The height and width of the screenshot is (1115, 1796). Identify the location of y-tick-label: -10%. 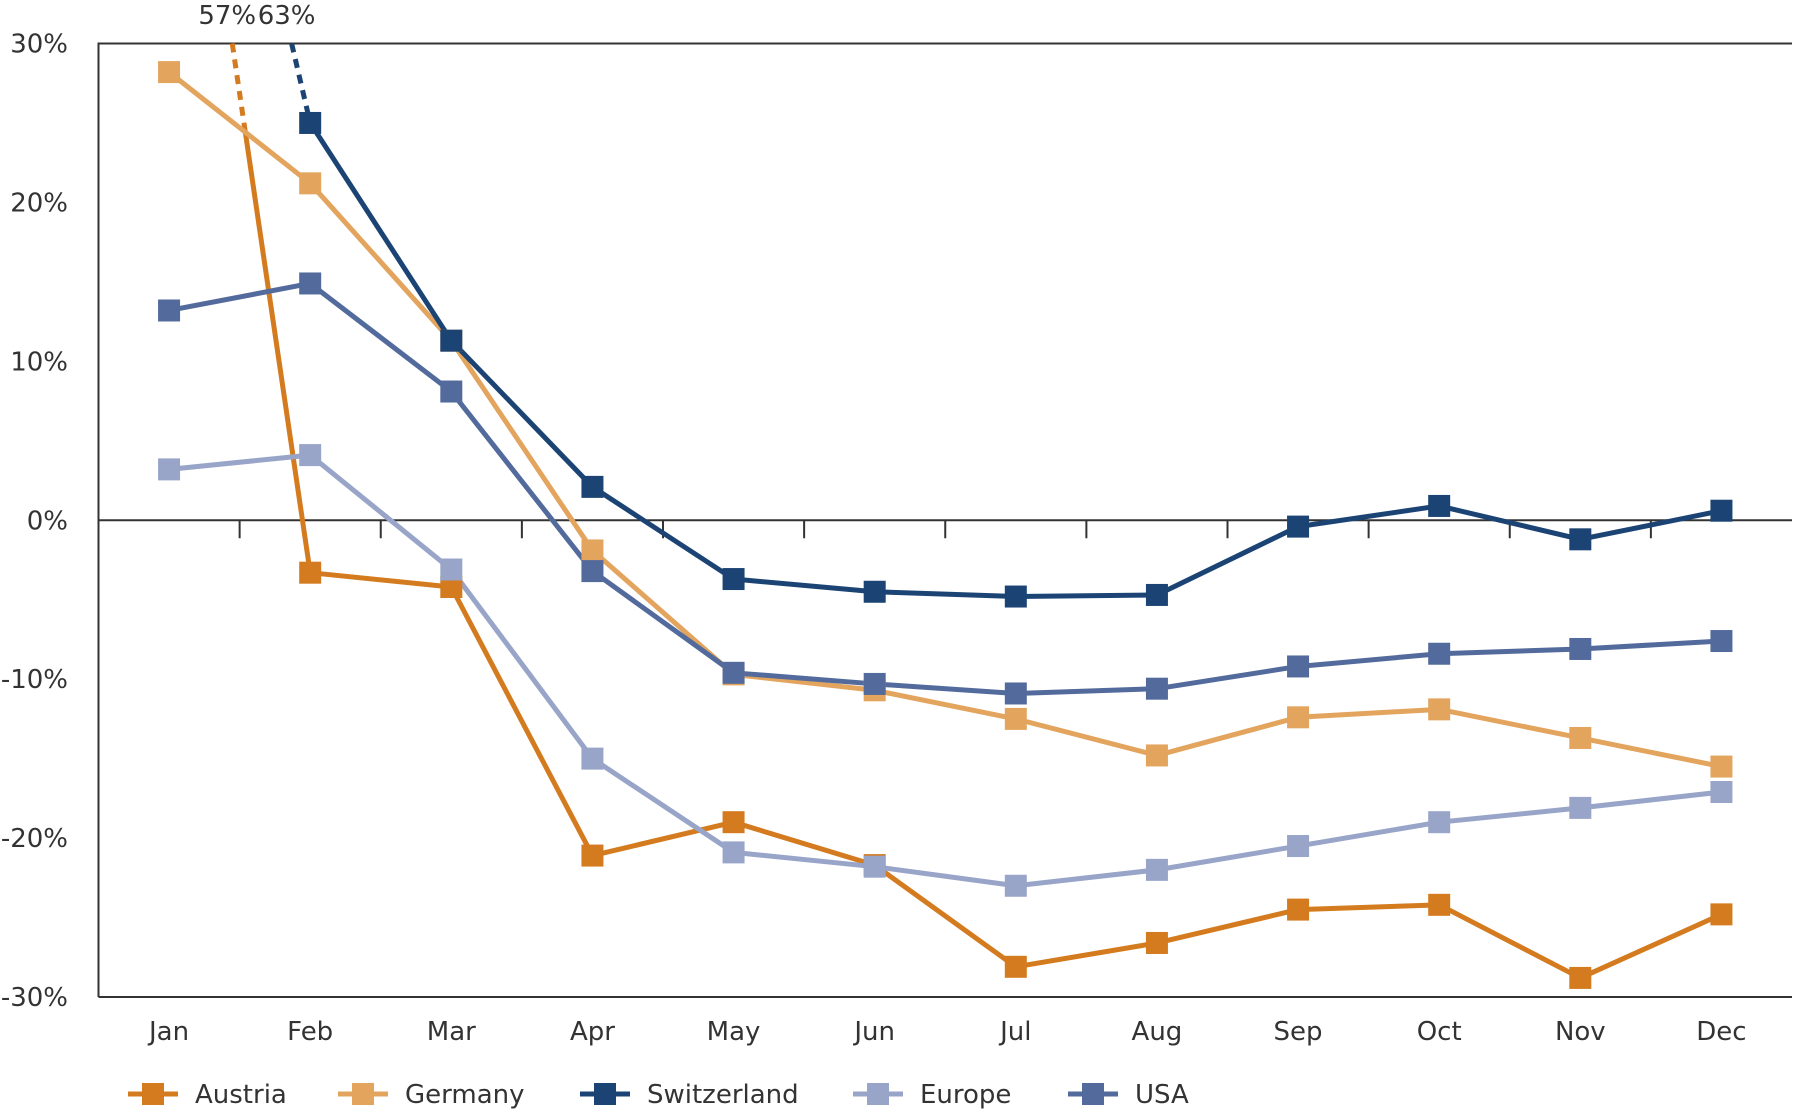
(34, 680).